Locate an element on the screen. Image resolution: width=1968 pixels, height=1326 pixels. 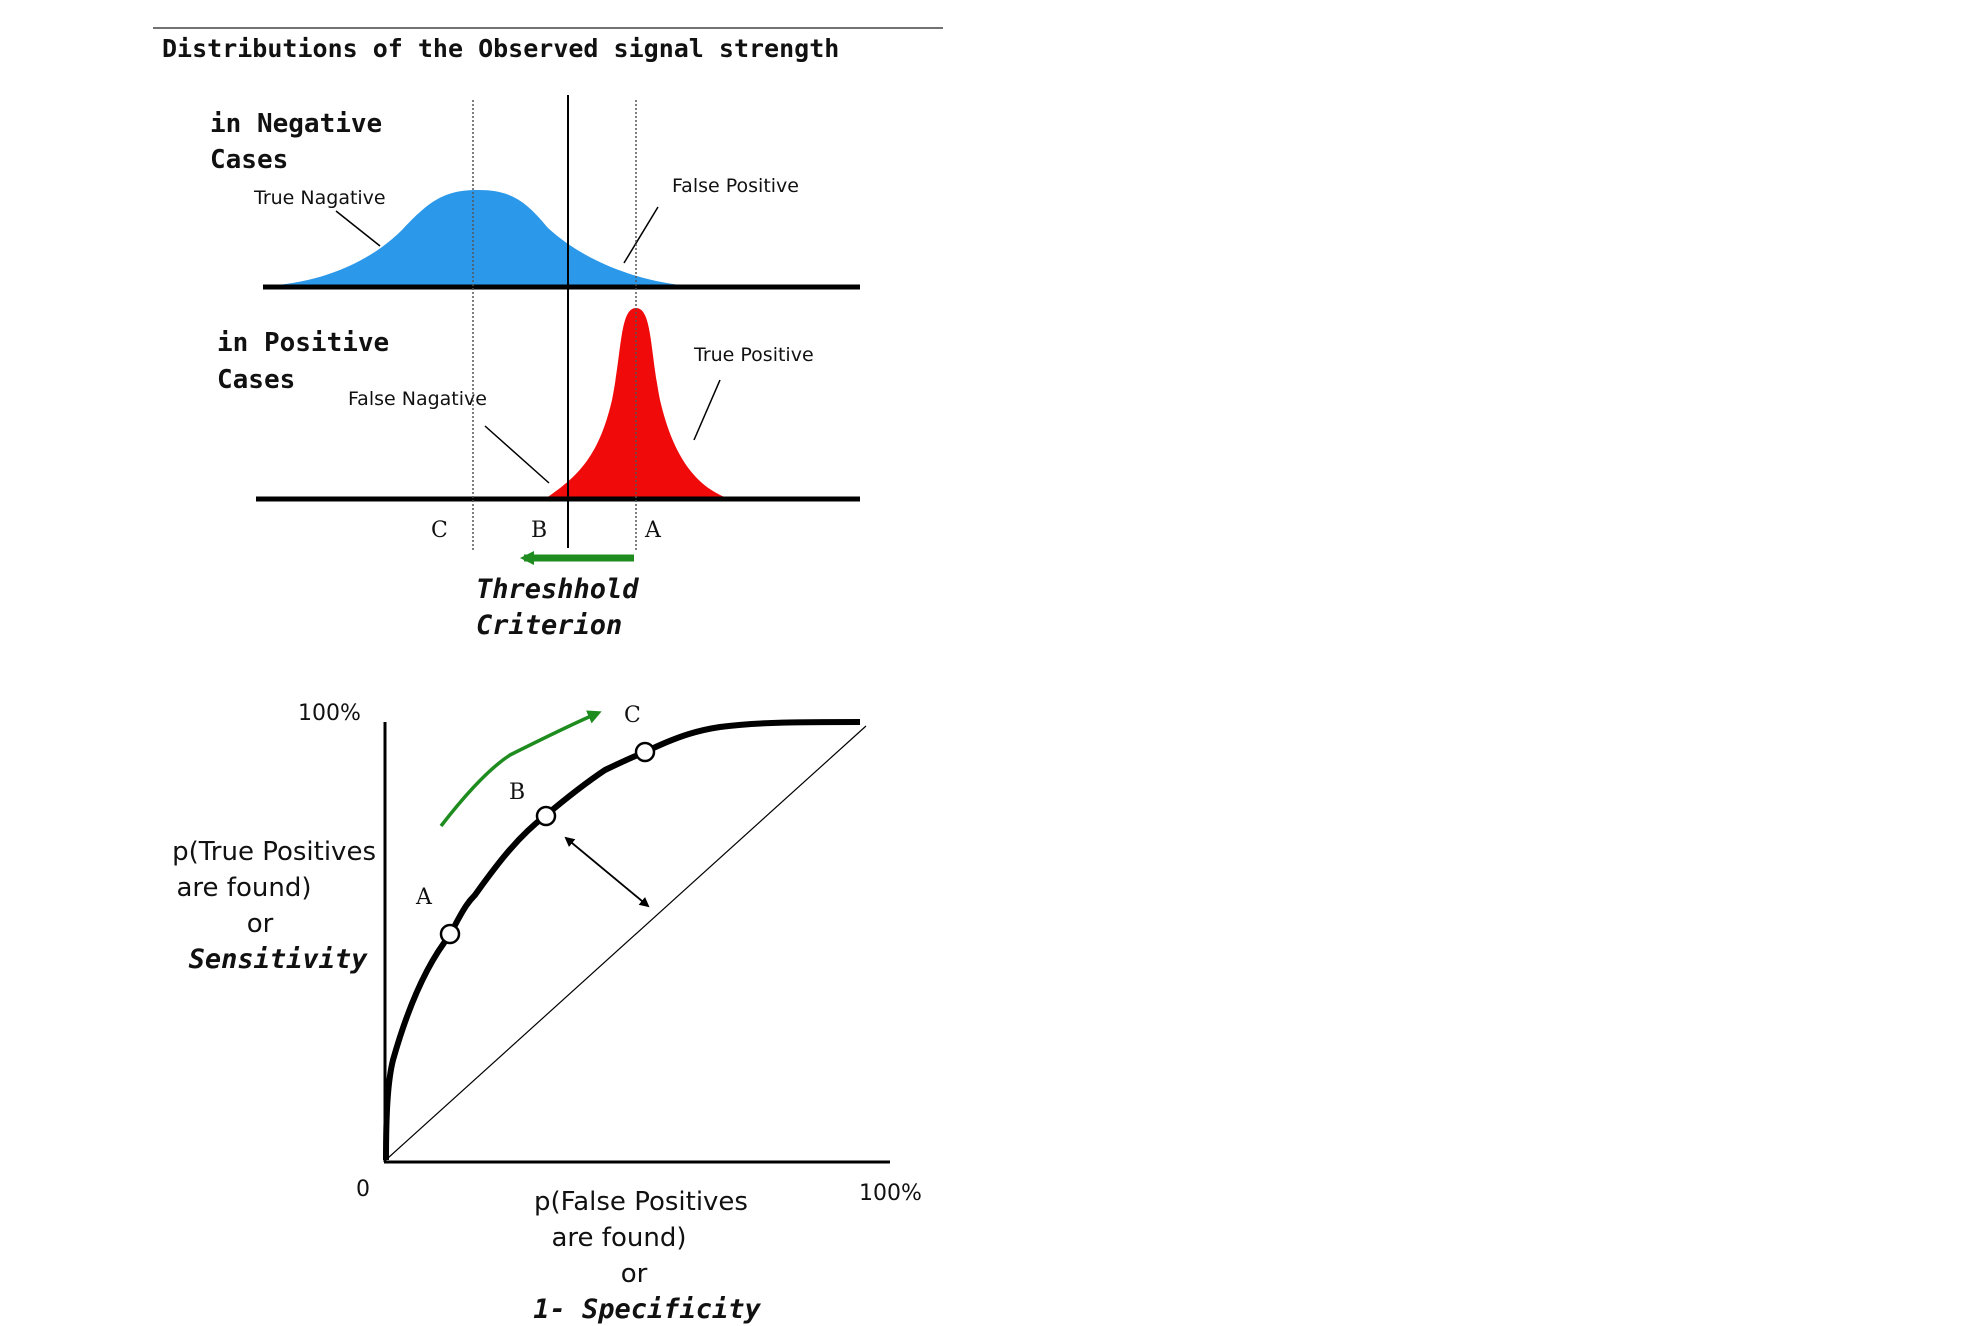
negative-distribution-curve is located at coordinates (476, 238).